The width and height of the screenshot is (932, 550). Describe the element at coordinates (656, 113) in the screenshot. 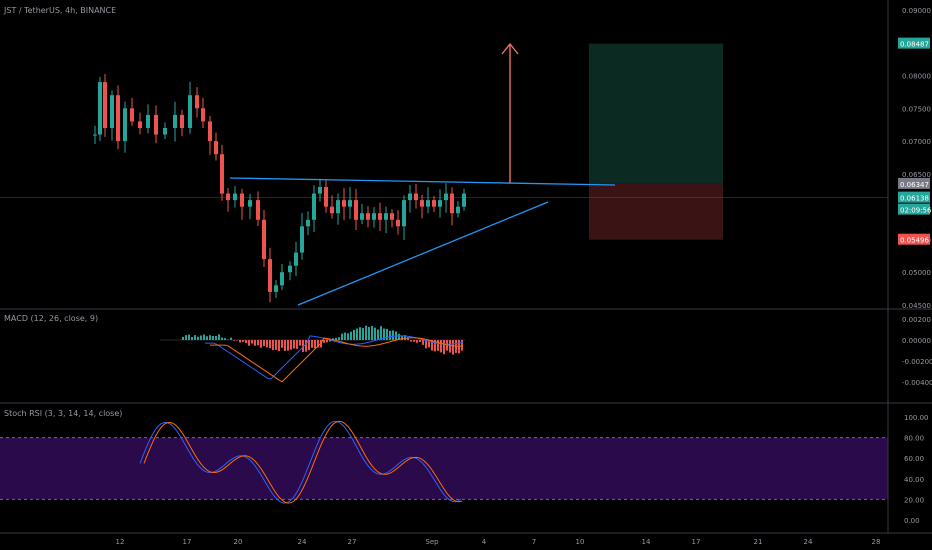

I see `target-zone` at that location.